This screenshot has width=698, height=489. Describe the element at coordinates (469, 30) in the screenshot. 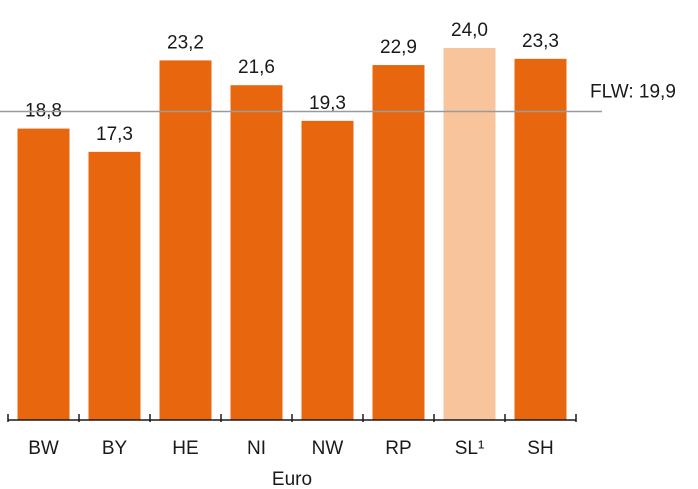

I see `value-label: 24,0` at that location.